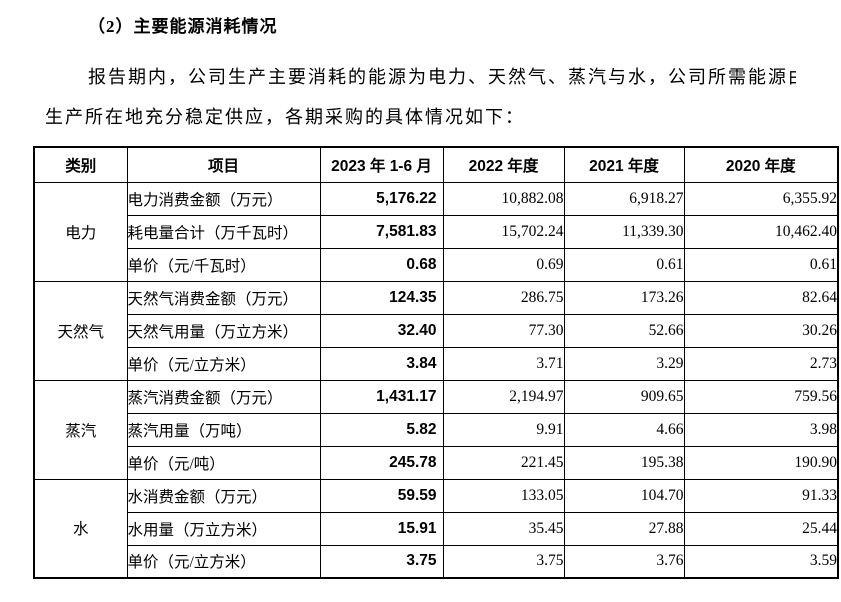 Image resolution: width=841 pixels, height=602 pixels. I want to click on value-cell: 6,355.92, so click(761, 198).